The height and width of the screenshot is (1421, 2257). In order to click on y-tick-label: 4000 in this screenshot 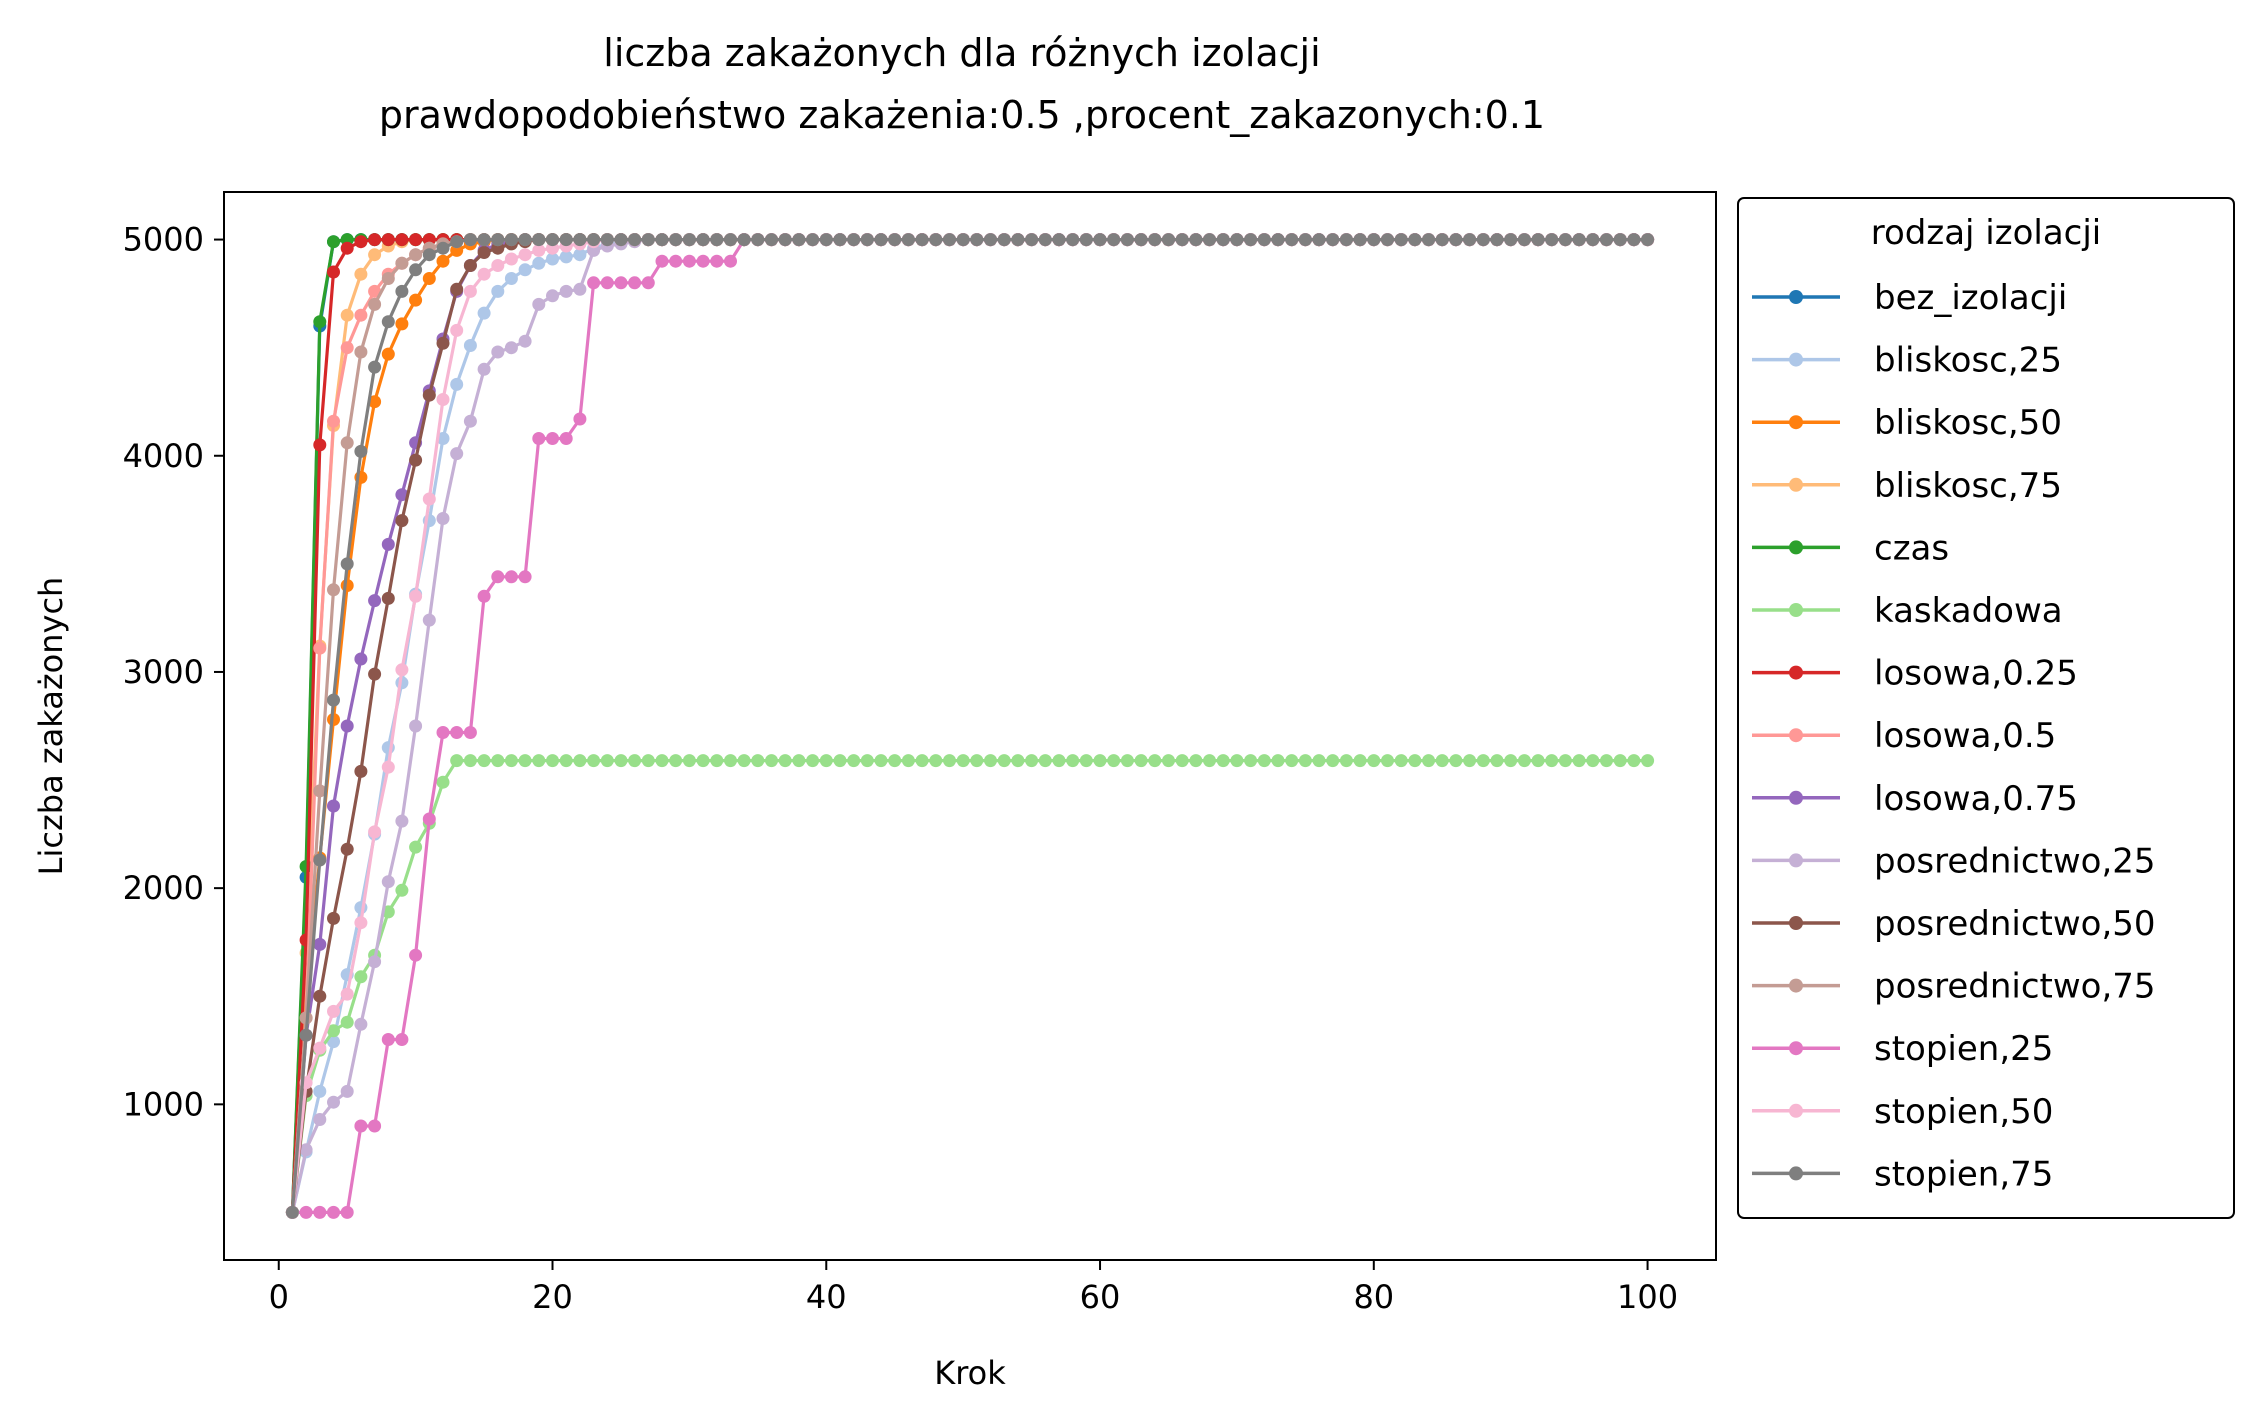, I will do `click(163, 456)`.